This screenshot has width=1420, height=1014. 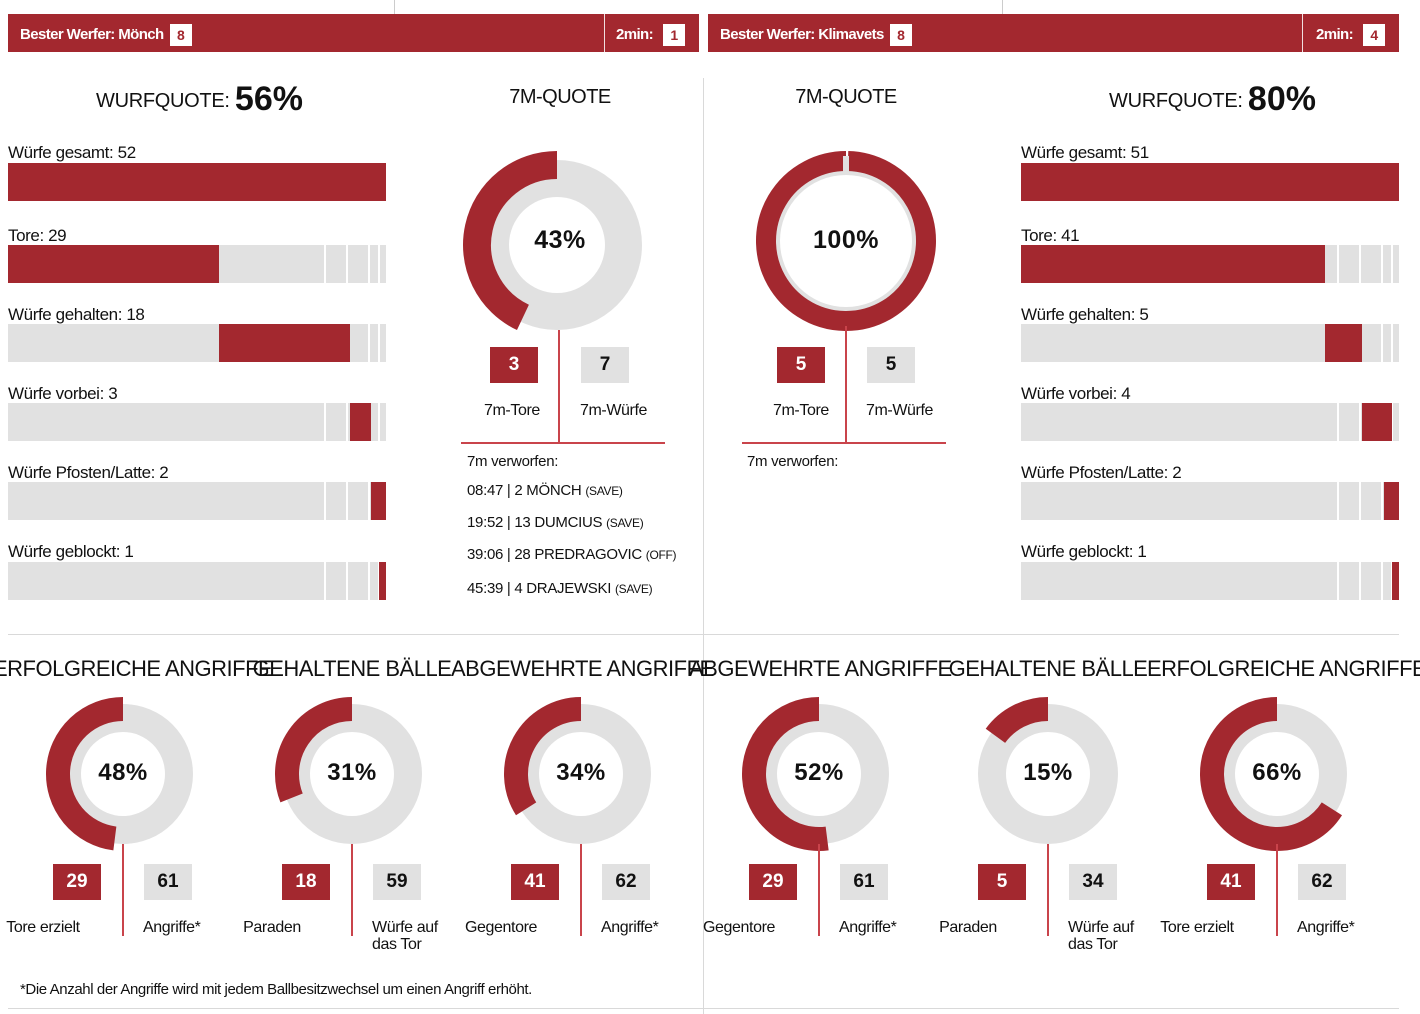 I want to click on seven-m-attempts-label: 7m-Würfe, so click(x=614, y=410).